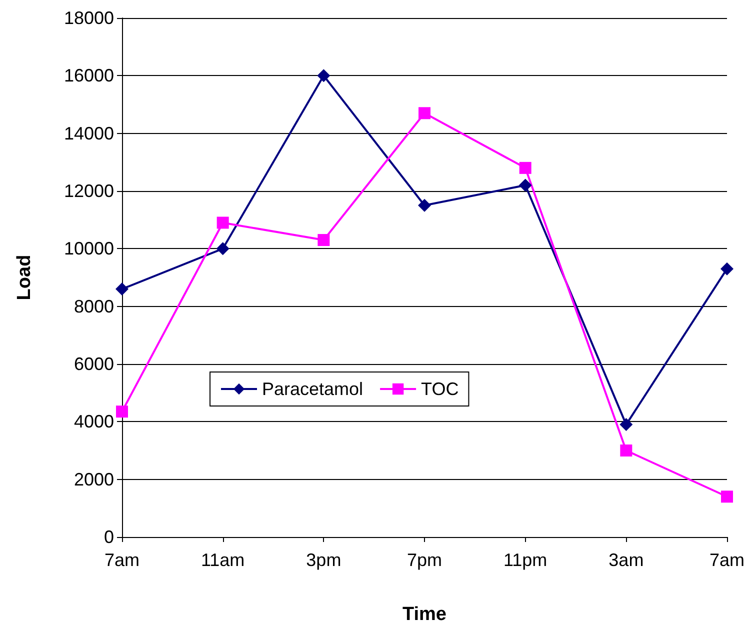 The height and width of the screenshot is (633, 754). What do you see at coordinates (89, 18) in the screenshot?
I see `y-tick-label: 18000` at bounding box center [89, 18].